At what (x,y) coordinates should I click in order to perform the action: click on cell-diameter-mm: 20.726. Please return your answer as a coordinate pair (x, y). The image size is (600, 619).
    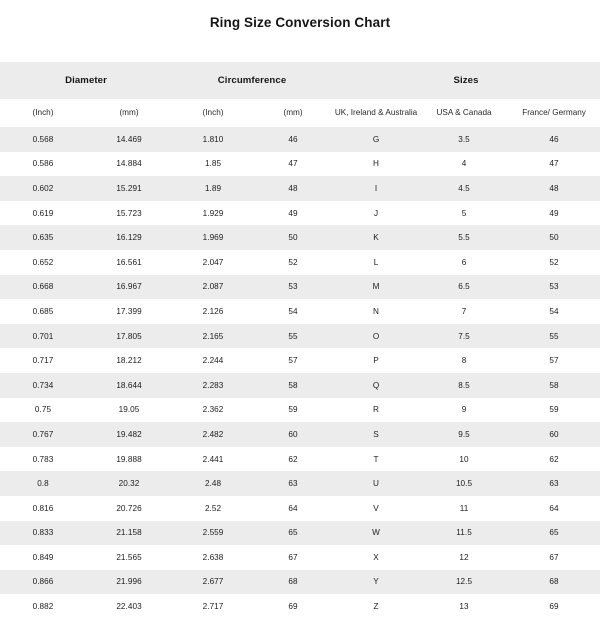
    Looking at the image, I should click on (129, 508).